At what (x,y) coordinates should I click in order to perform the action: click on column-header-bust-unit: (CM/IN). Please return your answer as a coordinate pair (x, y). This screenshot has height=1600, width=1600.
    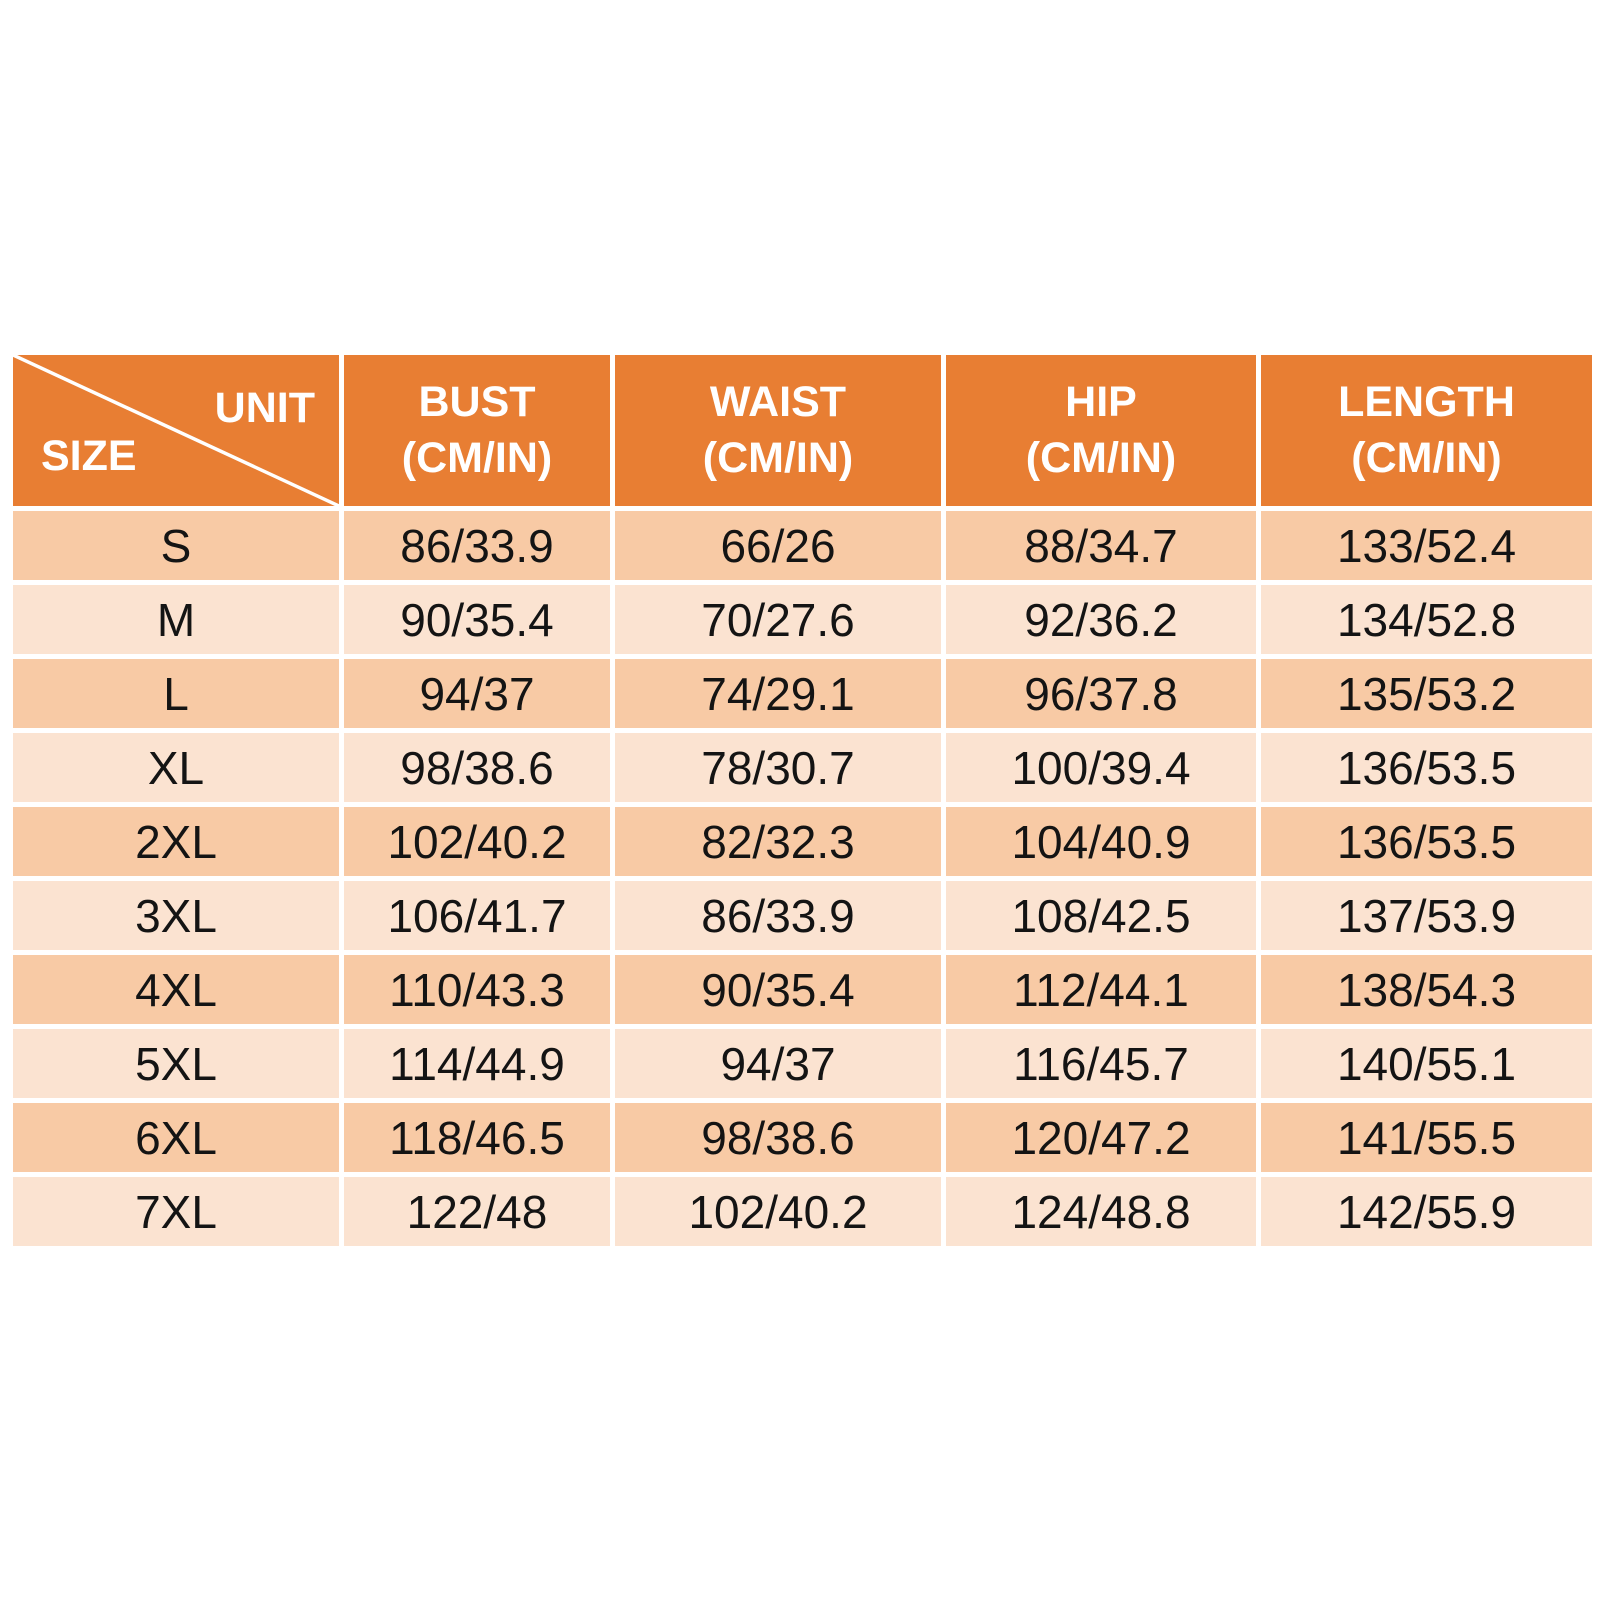
    Looking at the image, I should click on (477, 457).